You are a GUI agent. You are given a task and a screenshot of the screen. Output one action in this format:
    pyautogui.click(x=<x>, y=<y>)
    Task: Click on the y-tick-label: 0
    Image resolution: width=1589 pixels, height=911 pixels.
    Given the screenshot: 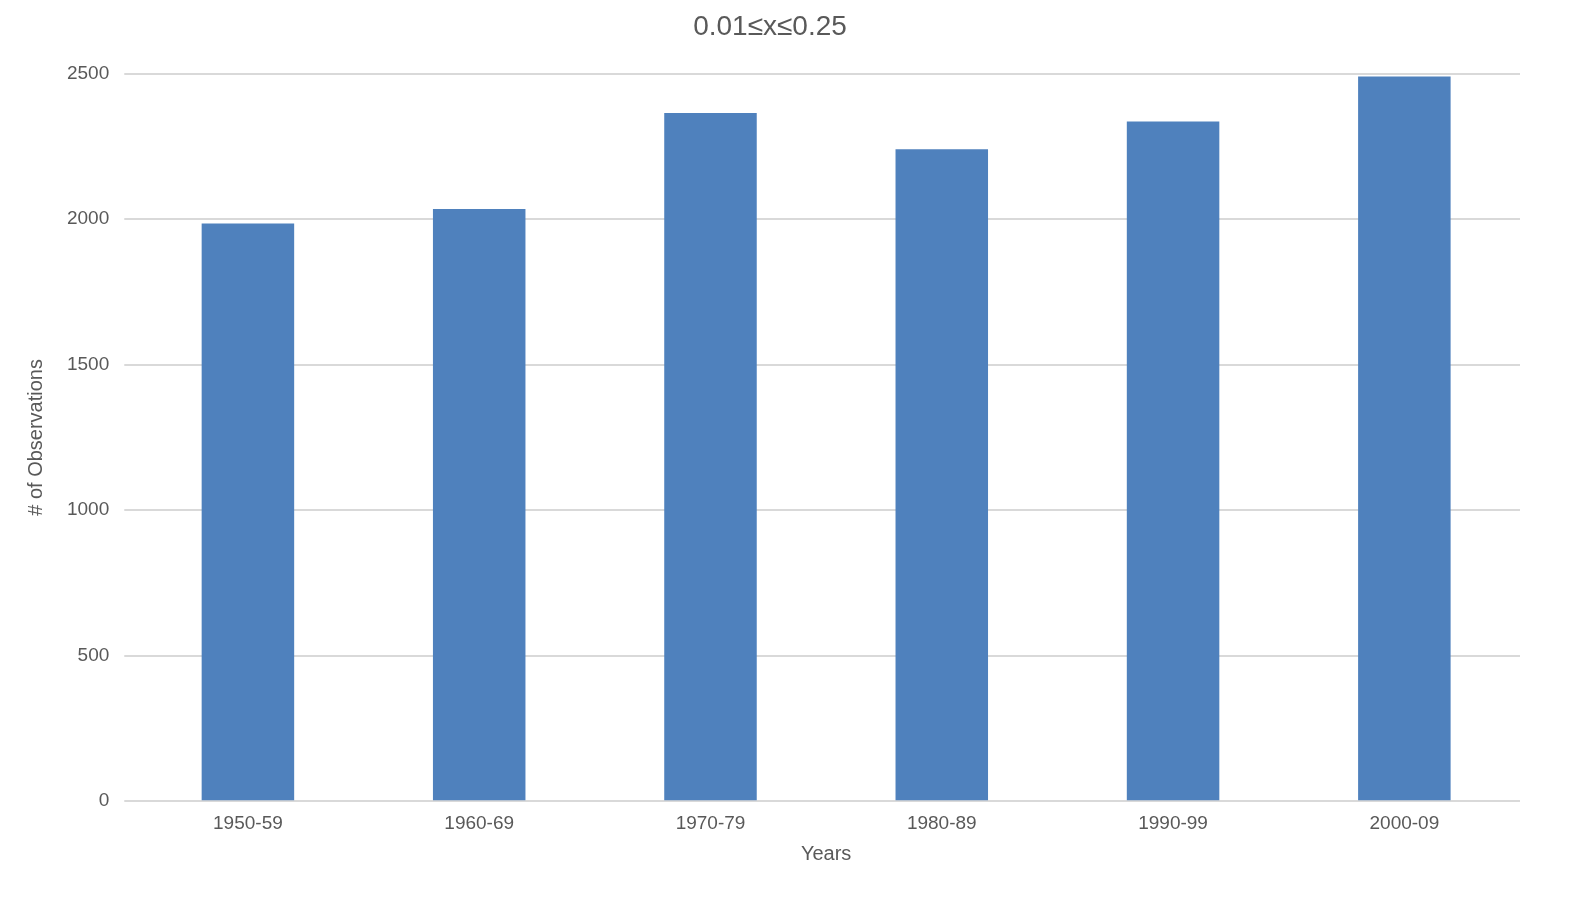 What is the action you would take?
    pyautogui.click(x=104, y=800)
    